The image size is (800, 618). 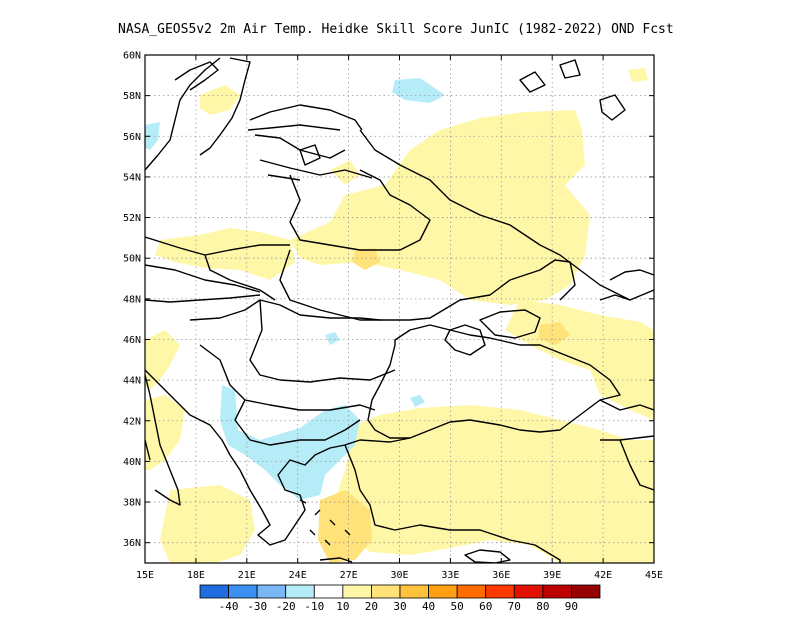 What do you see at coordinates (465, 340) in the screenshot?
I see `crimea` at bounding box center [465, 340].